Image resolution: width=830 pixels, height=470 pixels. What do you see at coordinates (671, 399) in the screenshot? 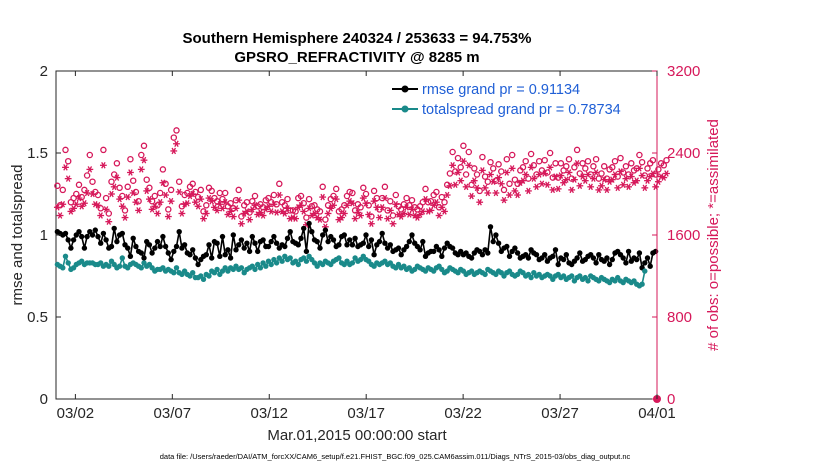
I see `y-right-tick-label: 0` at bounding box center [671, 399].